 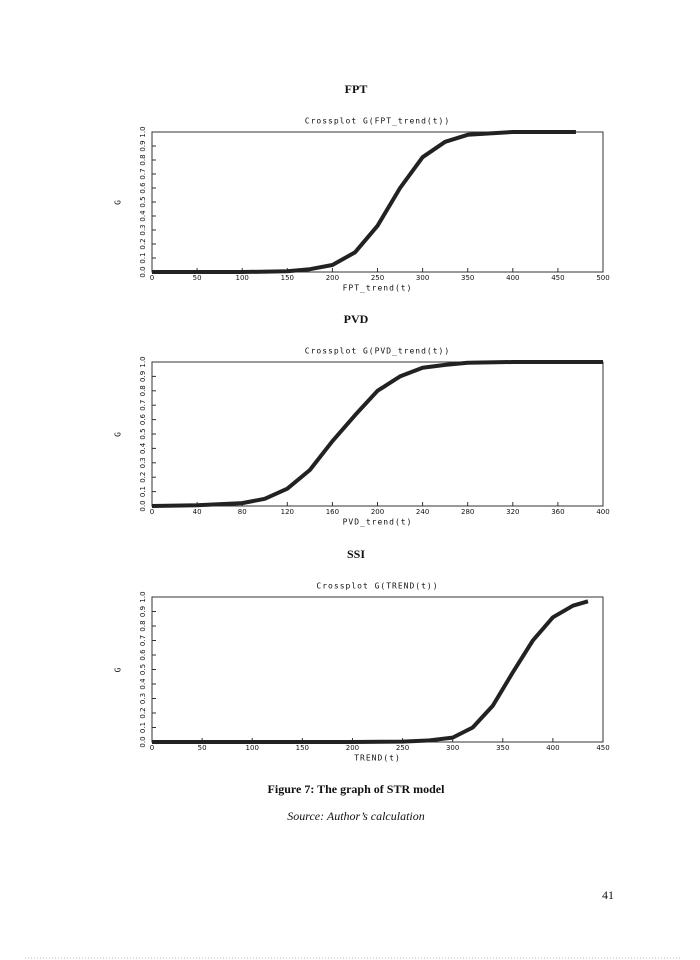 What do you see at coordinates (378, 288) in the screenshot?
I see `x-axis-label: FPT_trend(t)` at bounding box center [378, 288].